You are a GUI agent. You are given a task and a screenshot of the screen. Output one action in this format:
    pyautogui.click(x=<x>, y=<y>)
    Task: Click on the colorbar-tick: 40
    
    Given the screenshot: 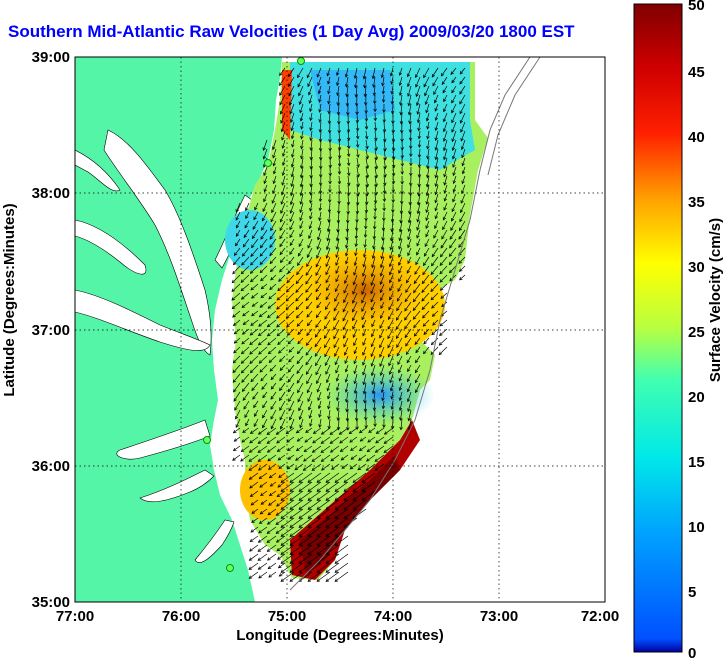 What is the action you would take?
    pyautogui.click(x=696, y=137)
    